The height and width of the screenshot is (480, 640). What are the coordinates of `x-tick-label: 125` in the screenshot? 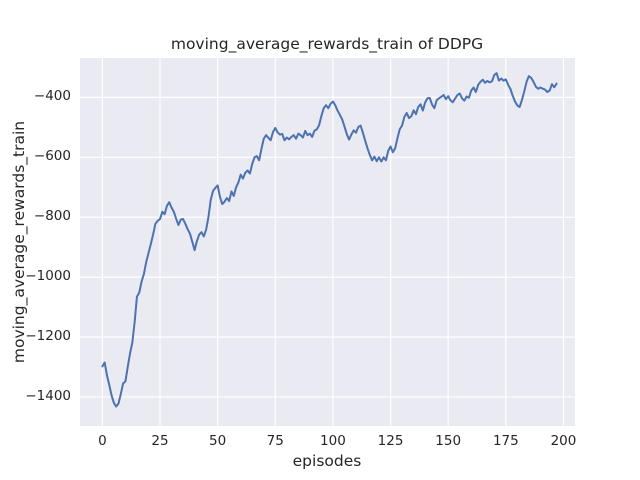 It's located at (390, 441).